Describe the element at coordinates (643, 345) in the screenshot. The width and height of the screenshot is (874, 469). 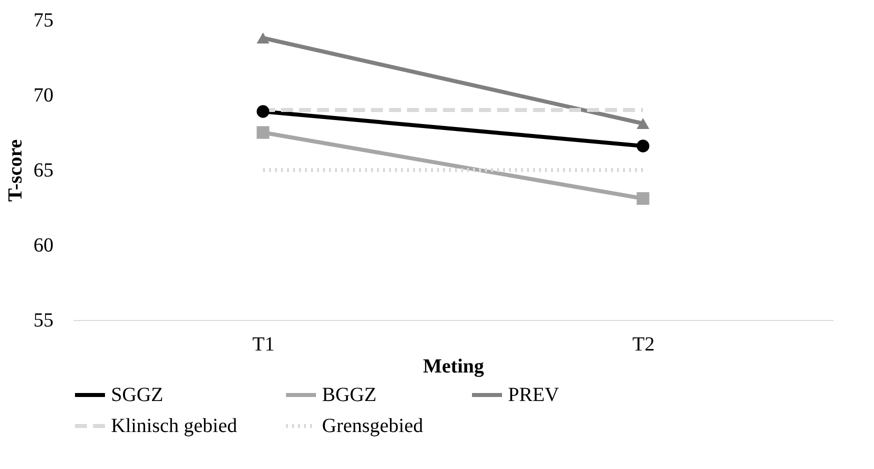
I see `x-tick-label: T2` at that location.